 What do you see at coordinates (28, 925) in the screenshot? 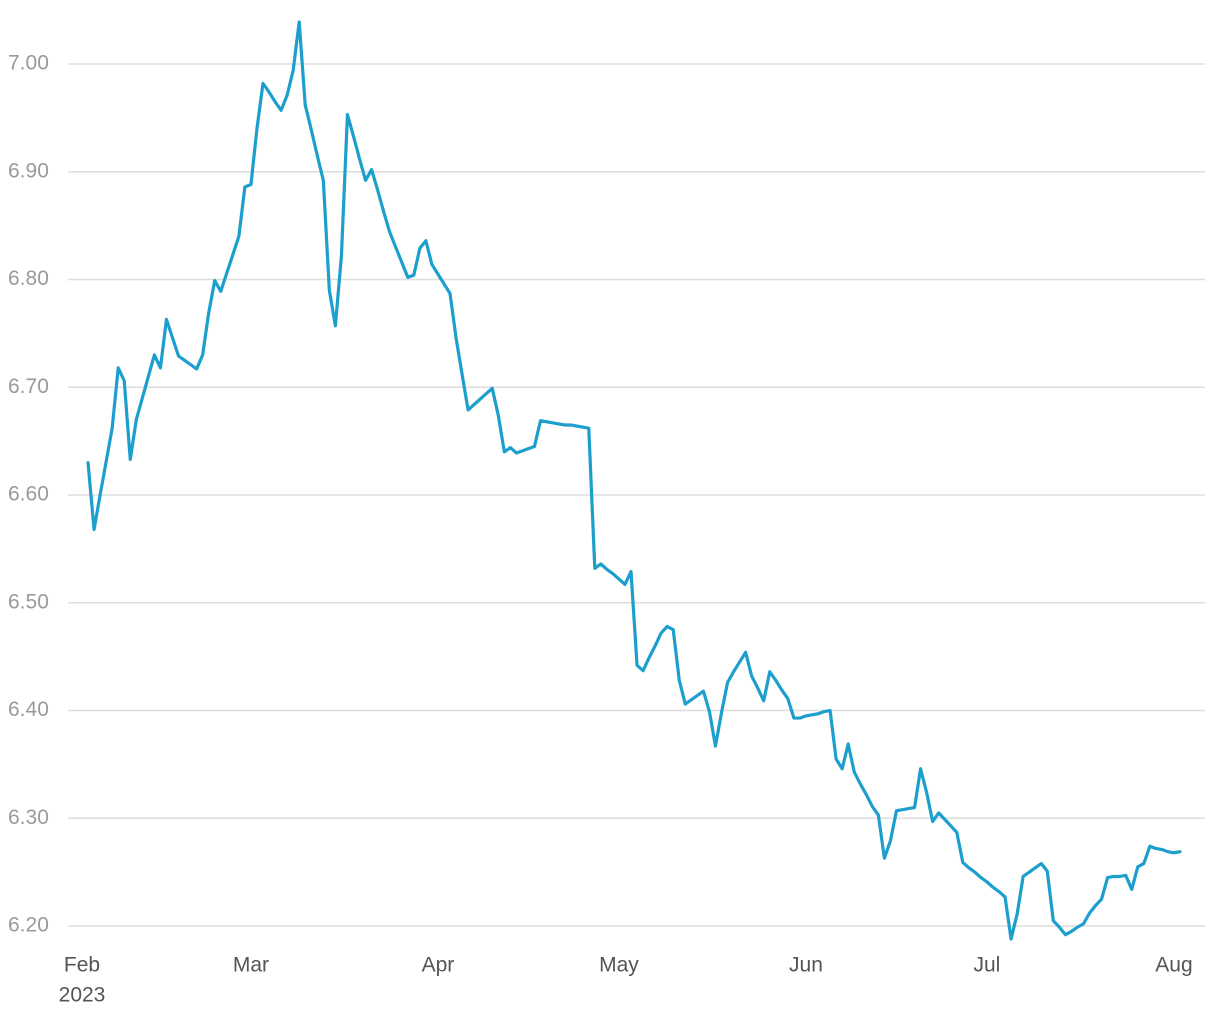
I see `y-tick-label: 6.20` at bounding box center [28, 925].